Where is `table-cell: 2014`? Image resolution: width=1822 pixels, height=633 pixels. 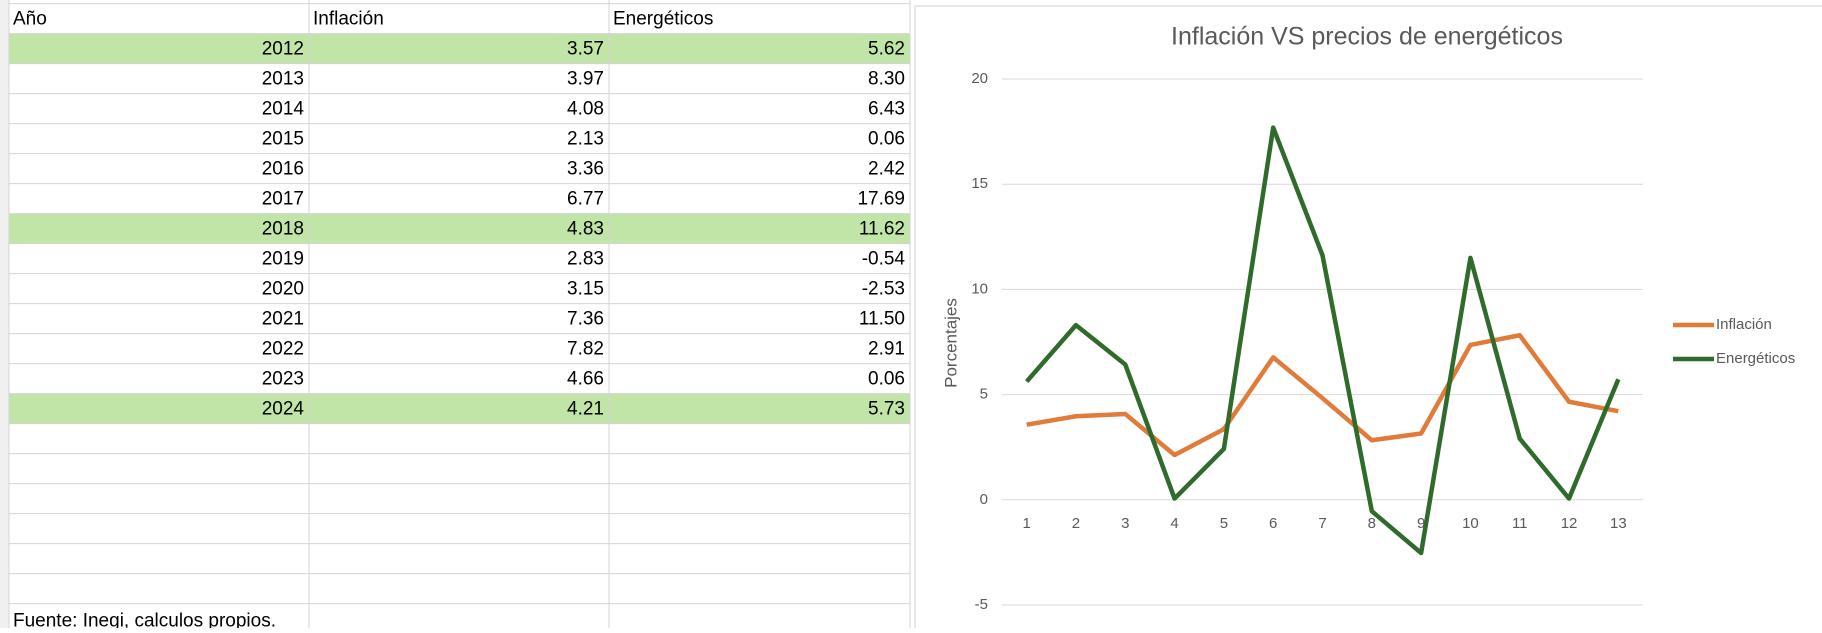
table-cell: 2014 is located at coordinates (283, 109).